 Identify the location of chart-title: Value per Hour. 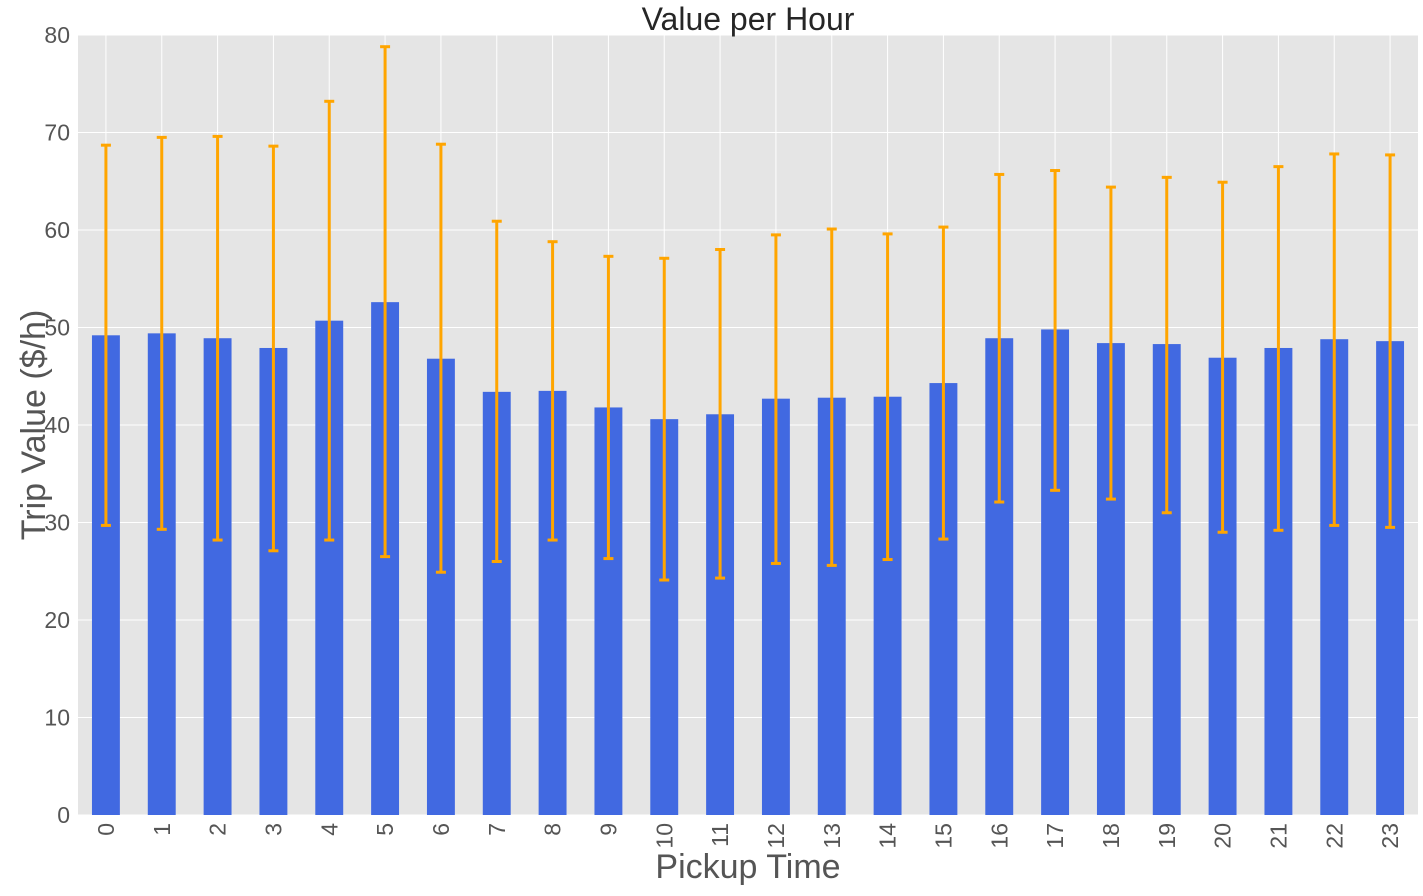
(748, 19).